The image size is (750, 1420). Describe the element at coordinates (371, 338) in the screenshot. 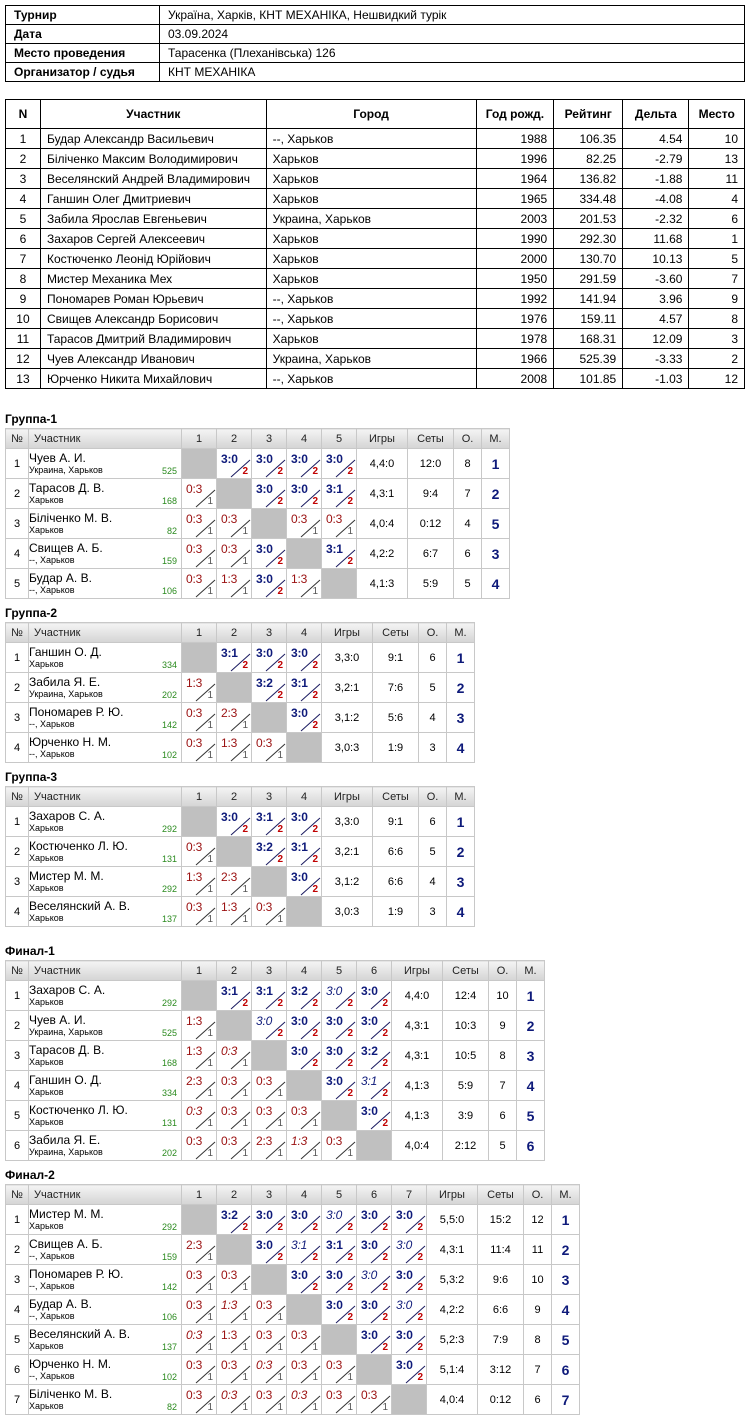

I see `participant-cell: Харьков` at that location.